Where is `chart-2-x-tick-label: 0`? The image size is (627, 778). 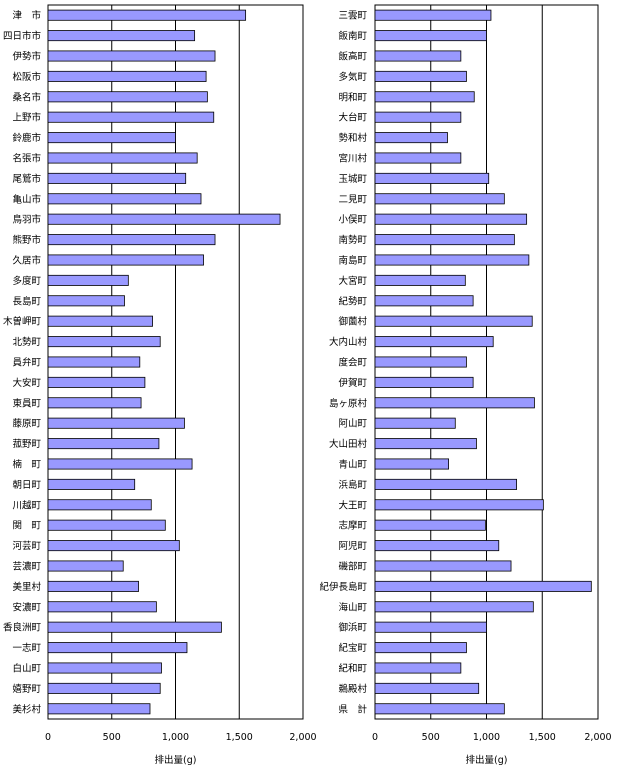
chart-2-x-tick-label: 0 is located at coordinates (375, 737).